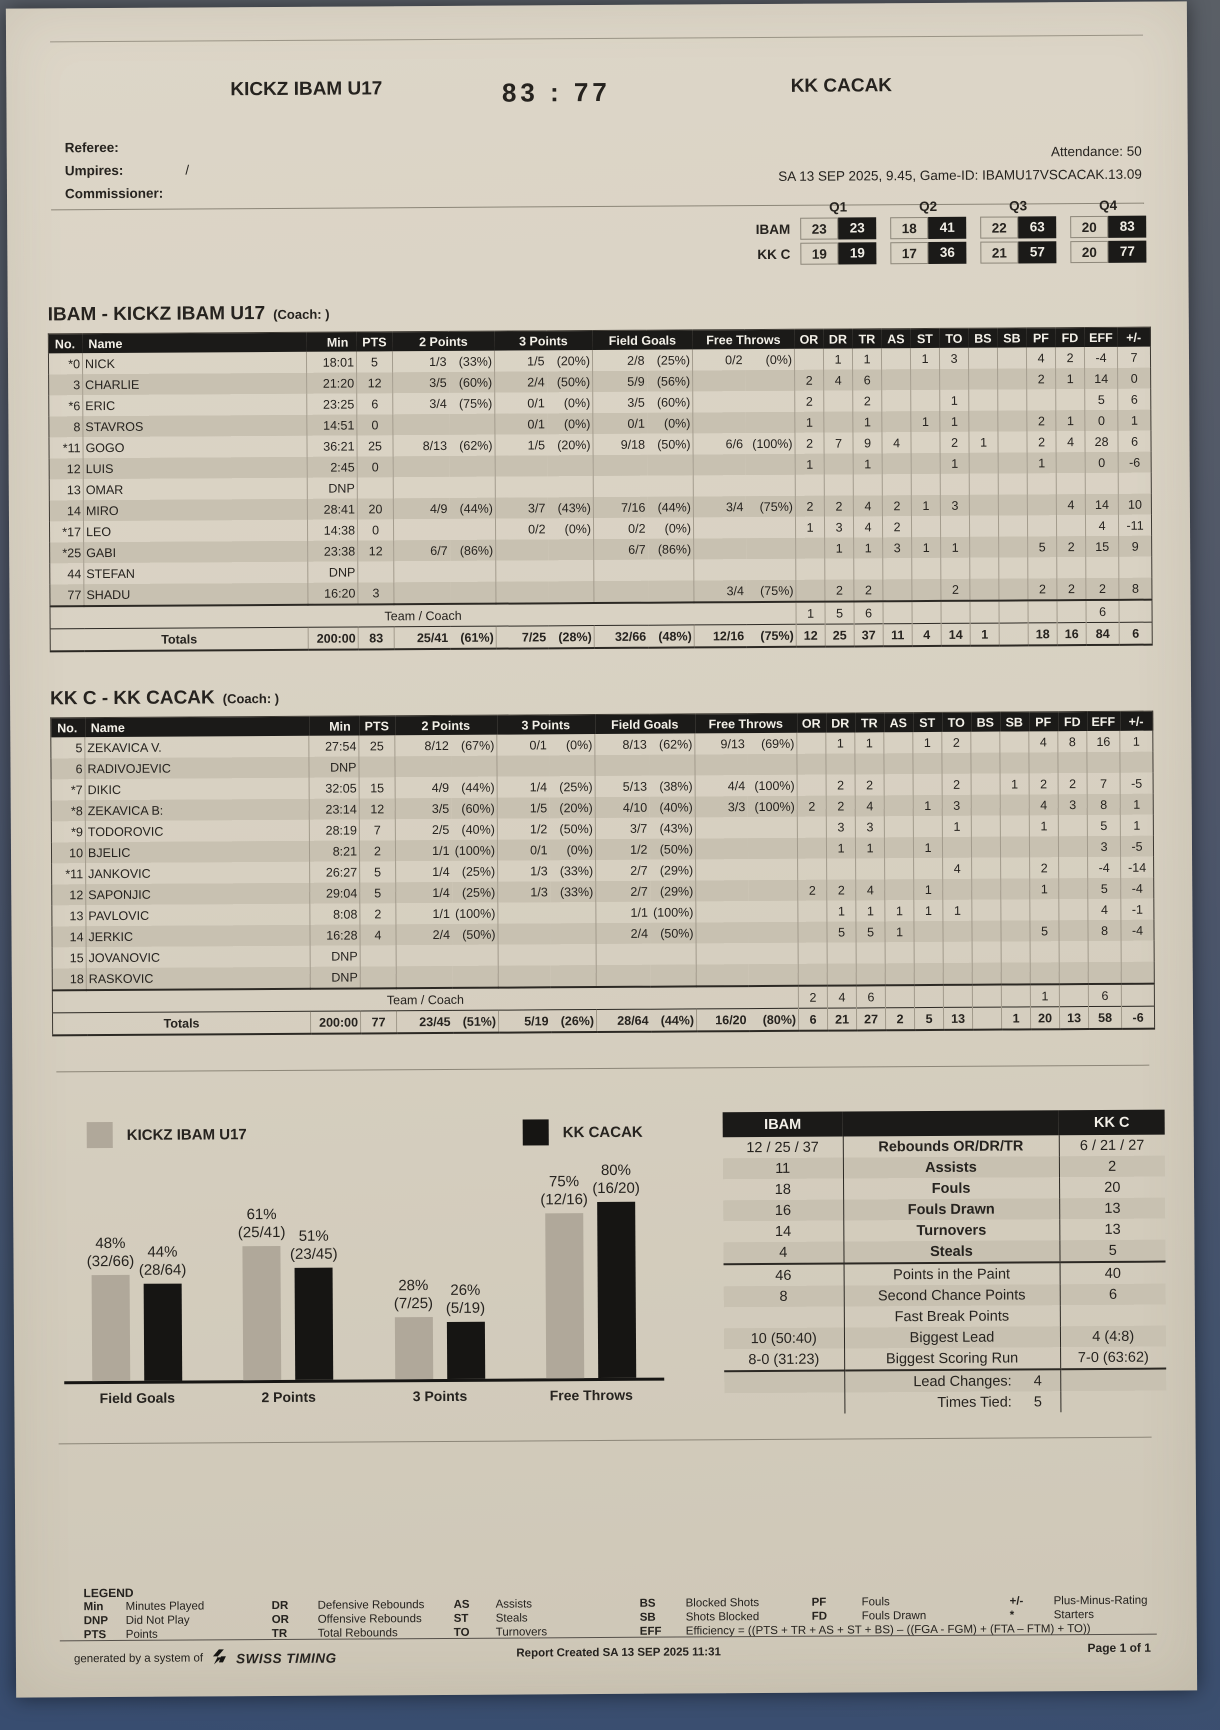 This screenshot has width=1220, height=1730. I want to click on minutes: 28:41, so click(332, 509).